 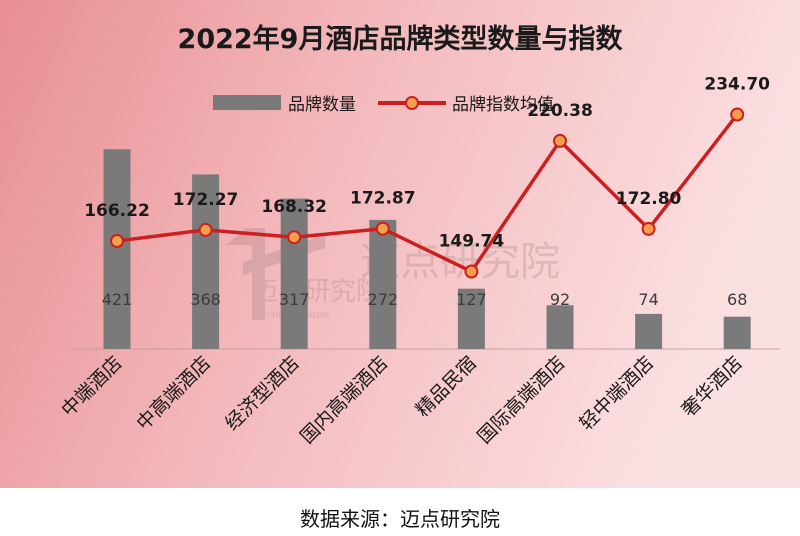 What do you see at coordinates (503, 105) in the screenshot?
I see `legend-line-label: 品牌指数均值` at bounding box center [503, 105].